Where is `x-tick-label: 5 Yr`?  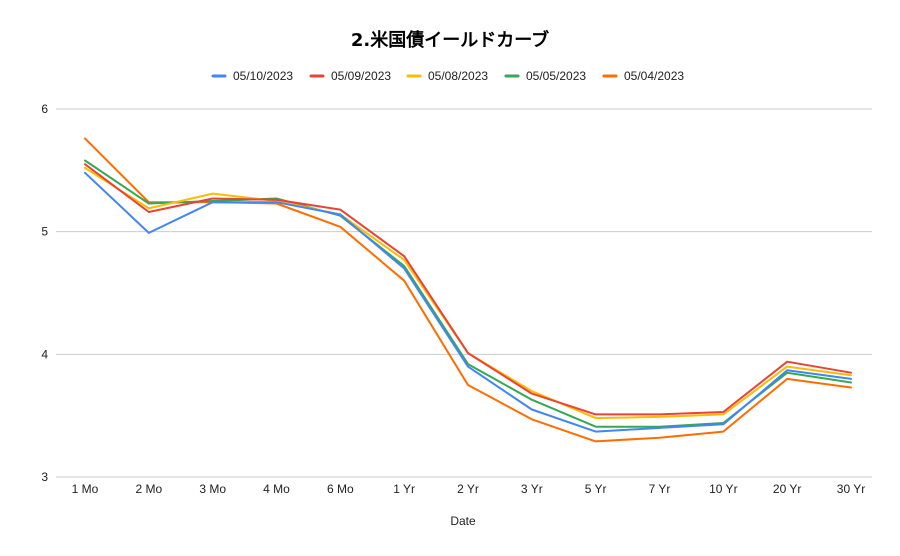
x-tick-label: 5 Yr is located at coordinates (596, 489).